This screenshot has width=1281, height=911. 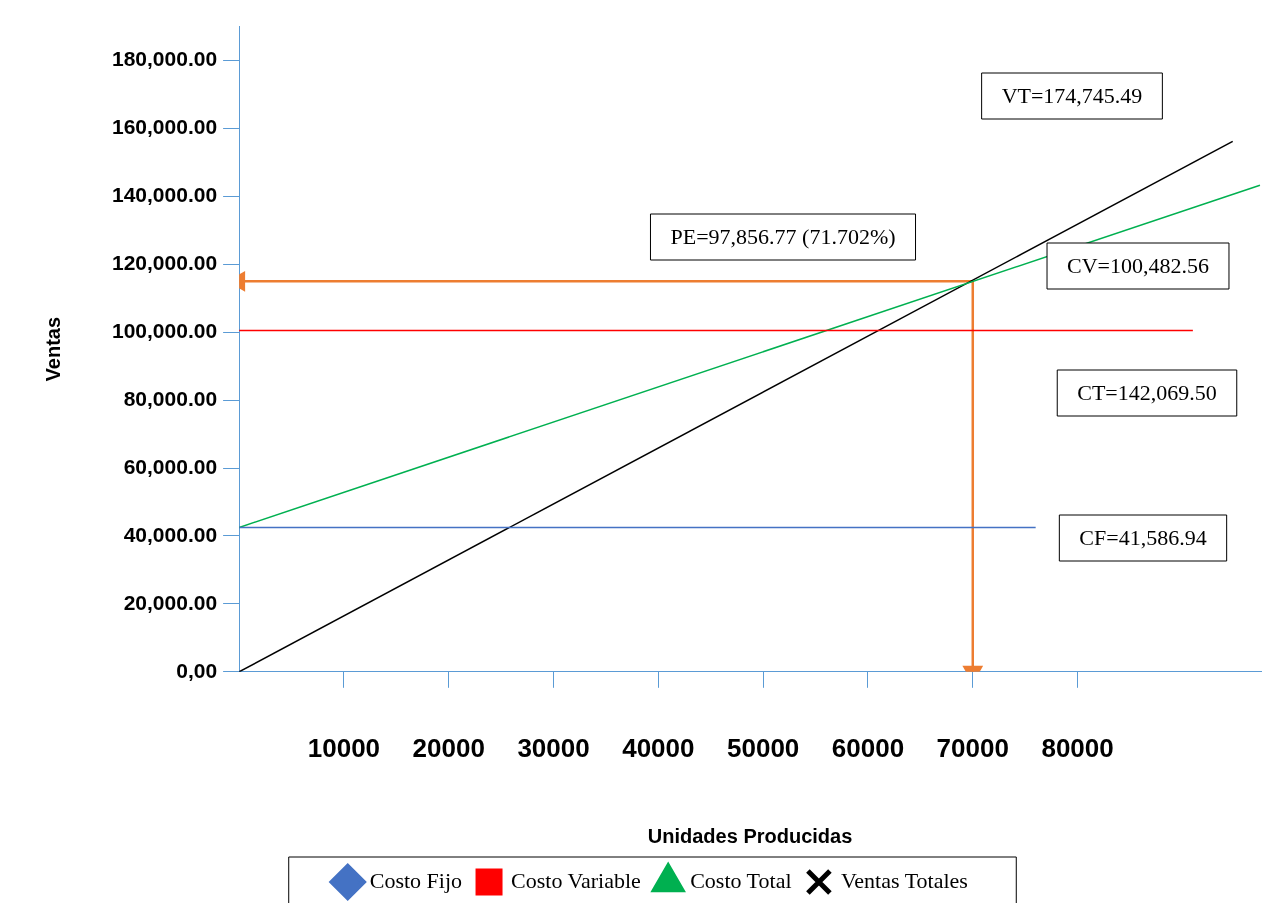 What do you see at coordinates (750, 835) in the screenshot?
I see `x-axis-title: Unidades Producidas` at bounding box center [750, 835].